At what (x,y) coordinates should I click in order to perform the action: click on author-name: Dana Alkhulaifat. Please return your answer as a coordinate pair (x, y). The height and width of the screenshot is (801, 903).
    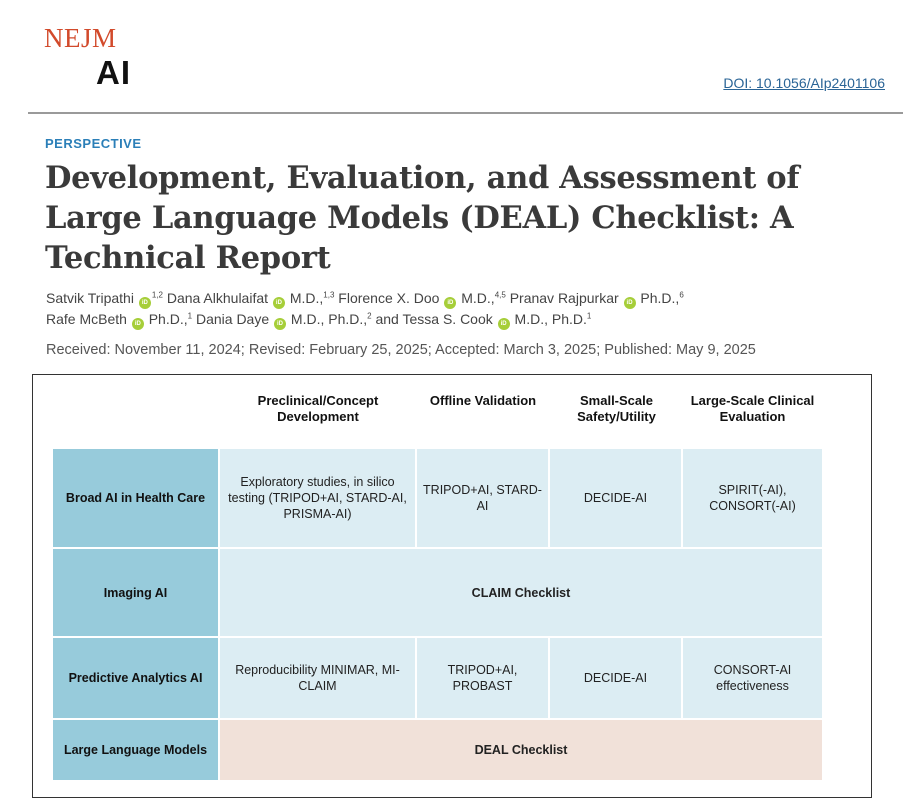
    Looking at the image, I should click on (217, 298).